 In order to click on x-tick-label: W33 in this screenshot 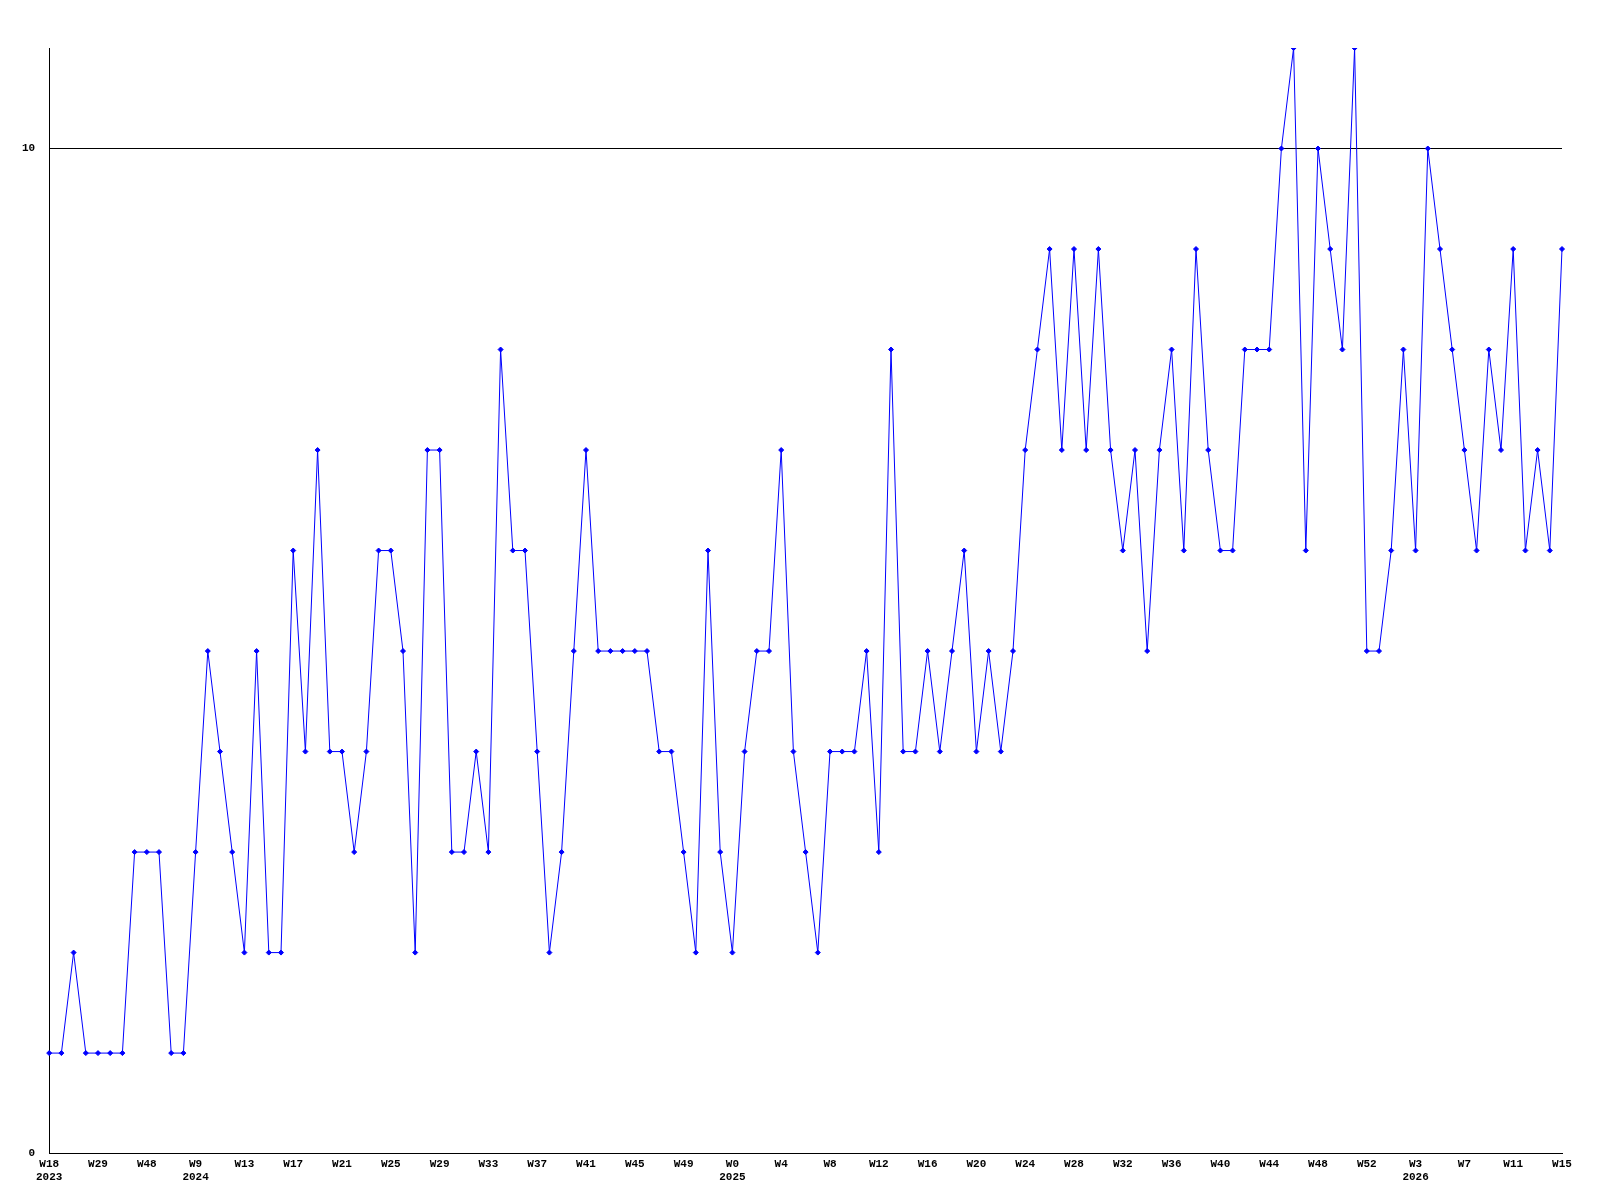, I will do `click(488, 1163)`.